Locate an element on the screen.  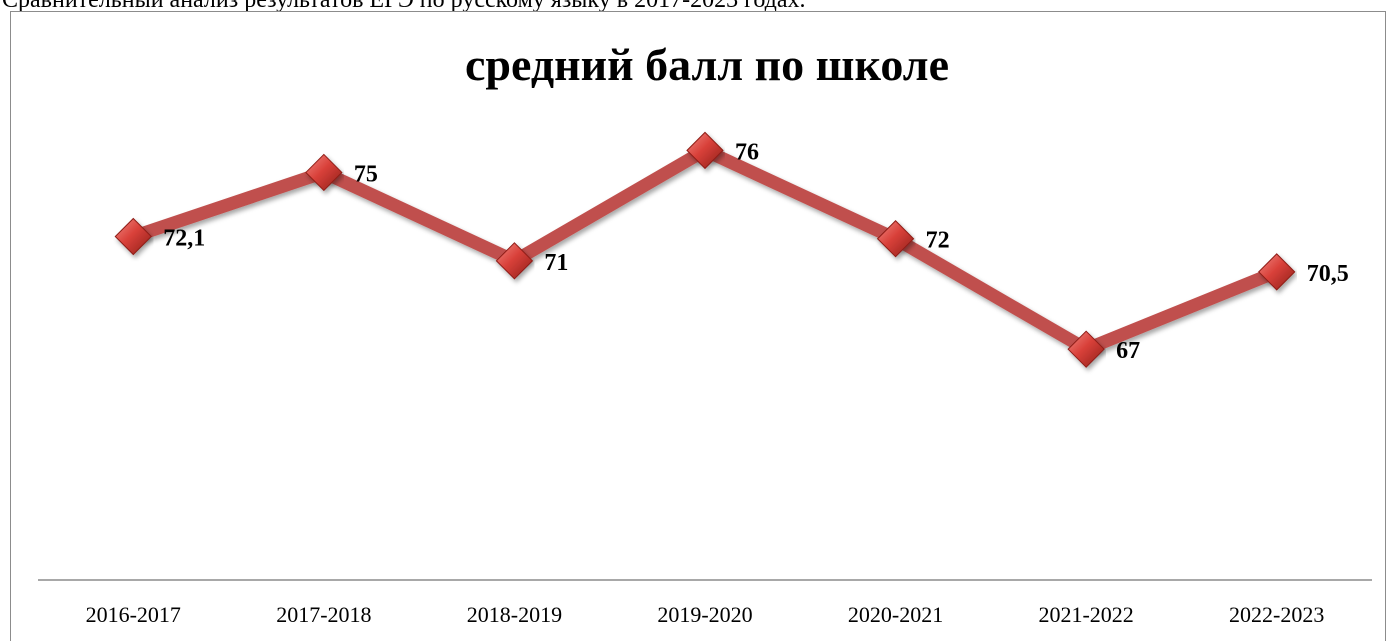
data-label: 71 is located at coordinates (556, 263).